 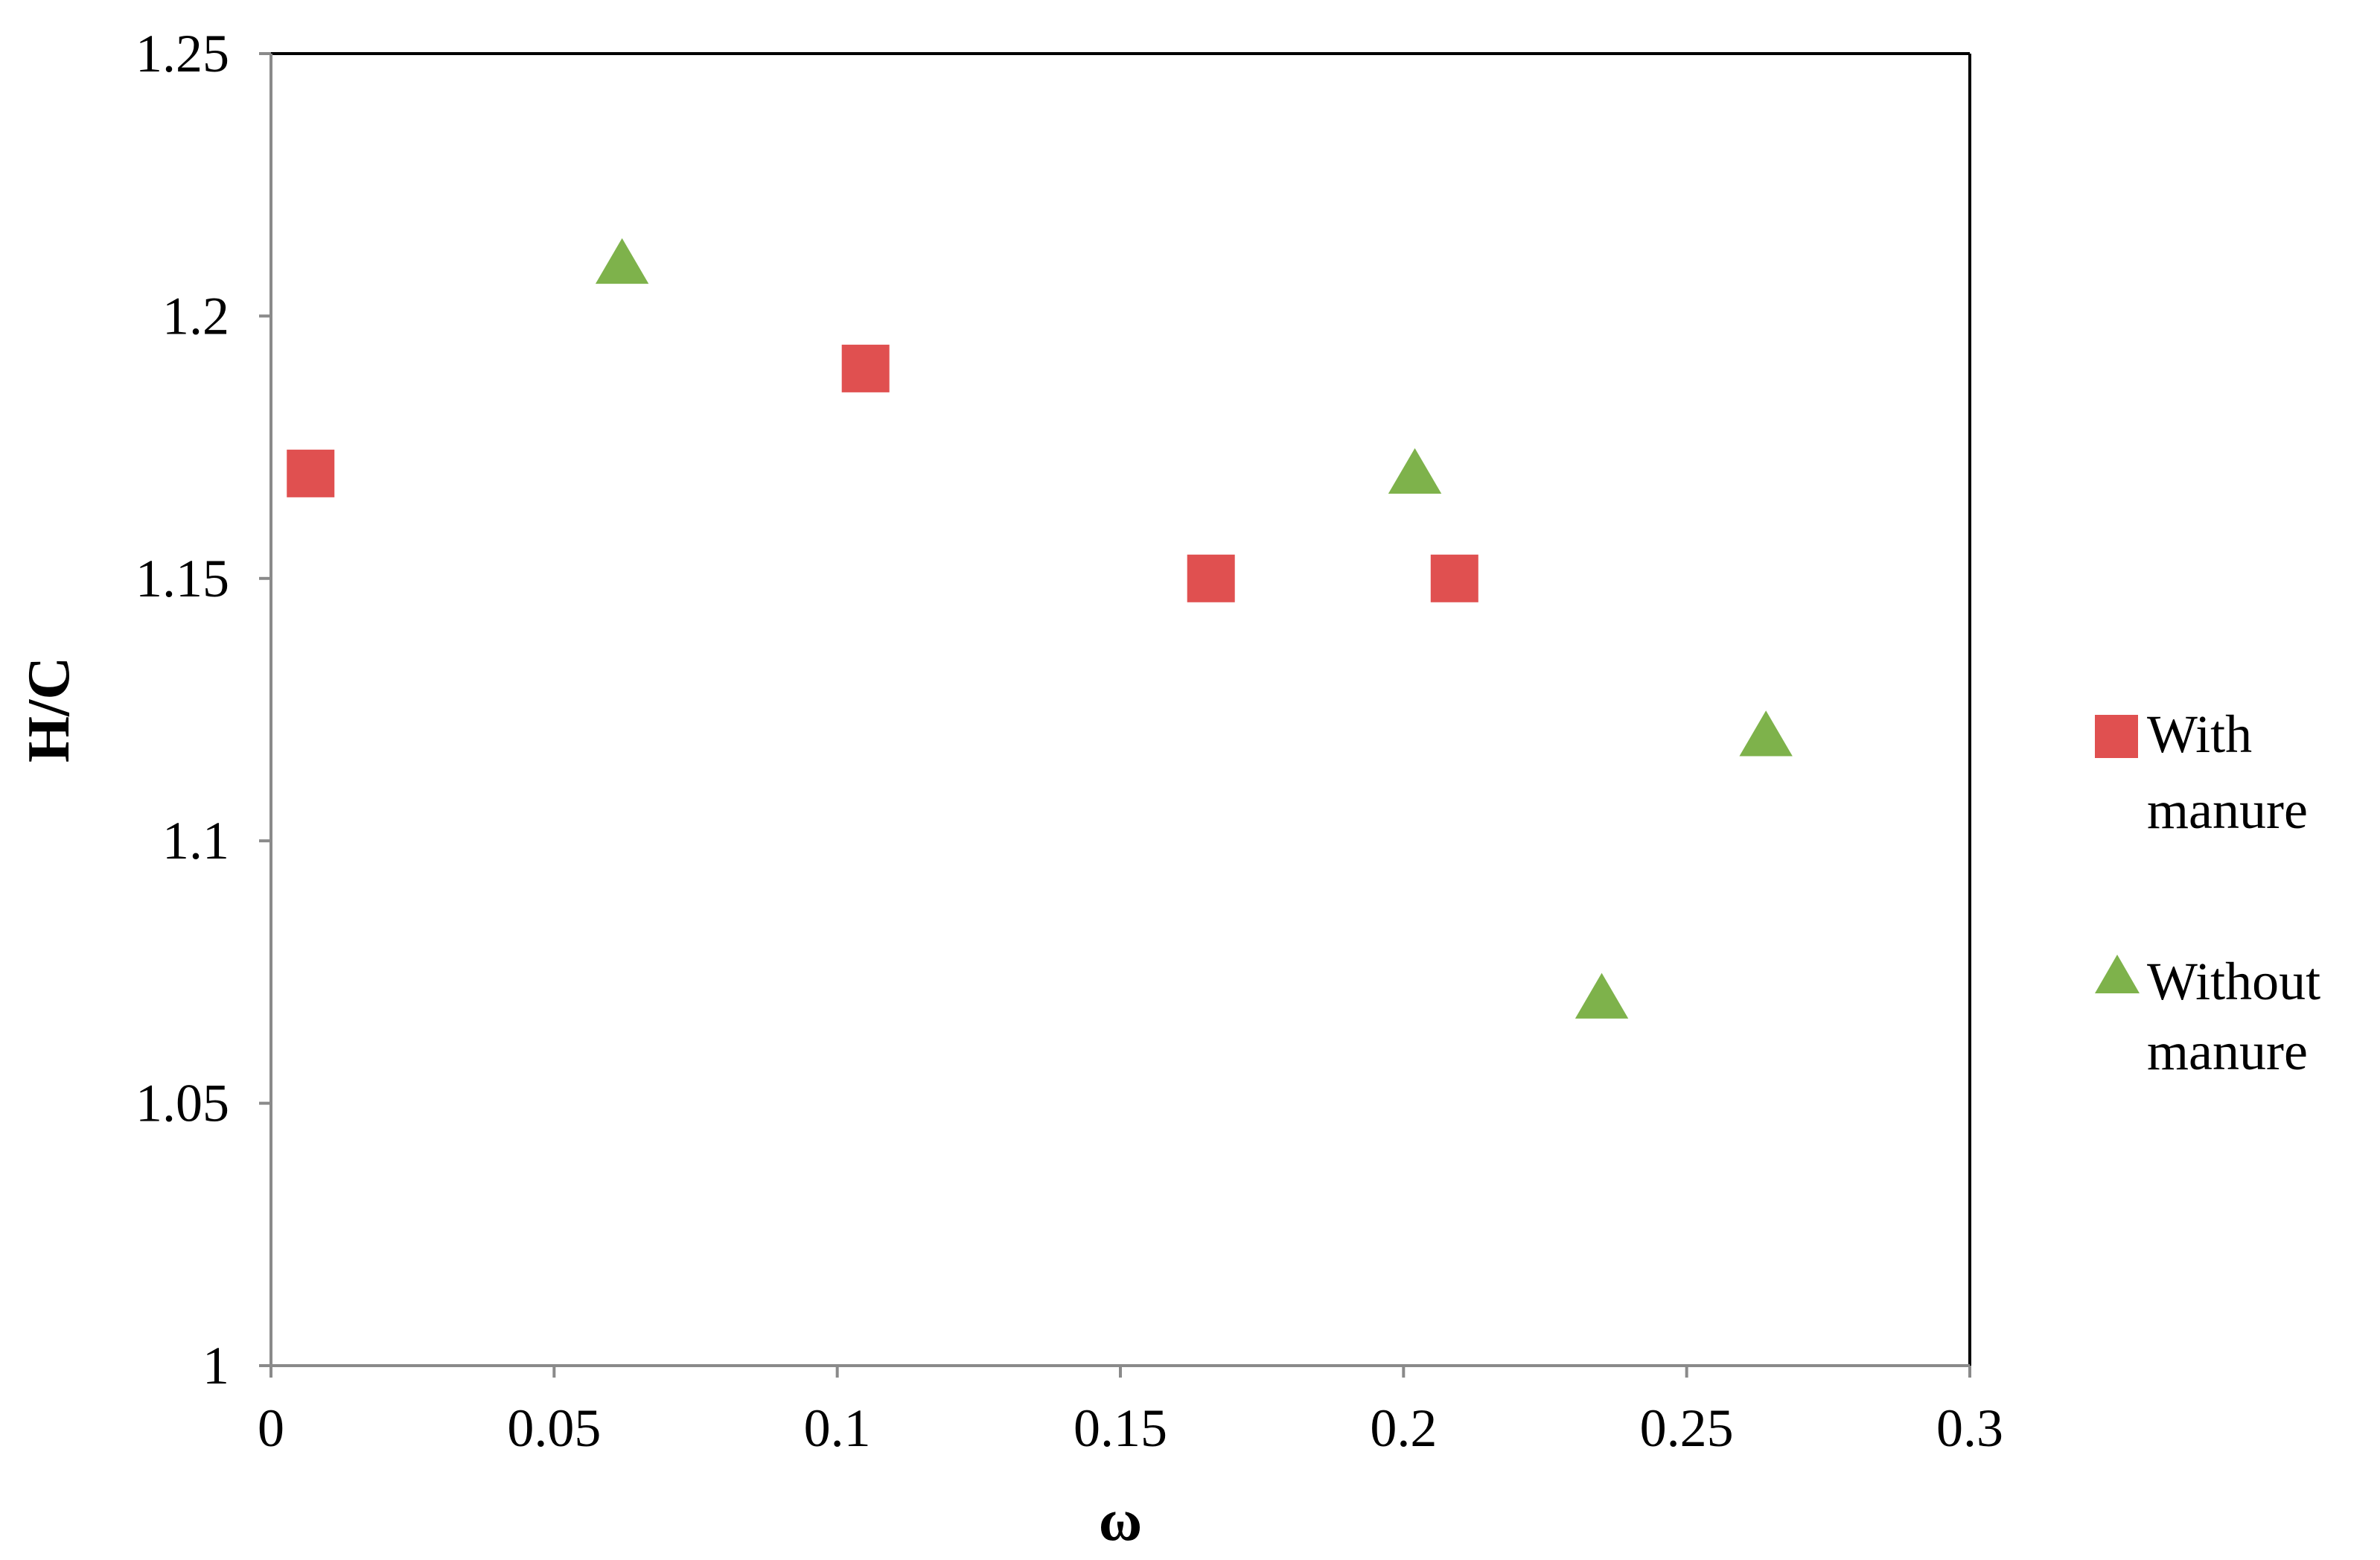 What do you see at coordinates (2117, 974) in the screenshot?
I see `legend-triangle-marker` at bounding box center [2117, 974].